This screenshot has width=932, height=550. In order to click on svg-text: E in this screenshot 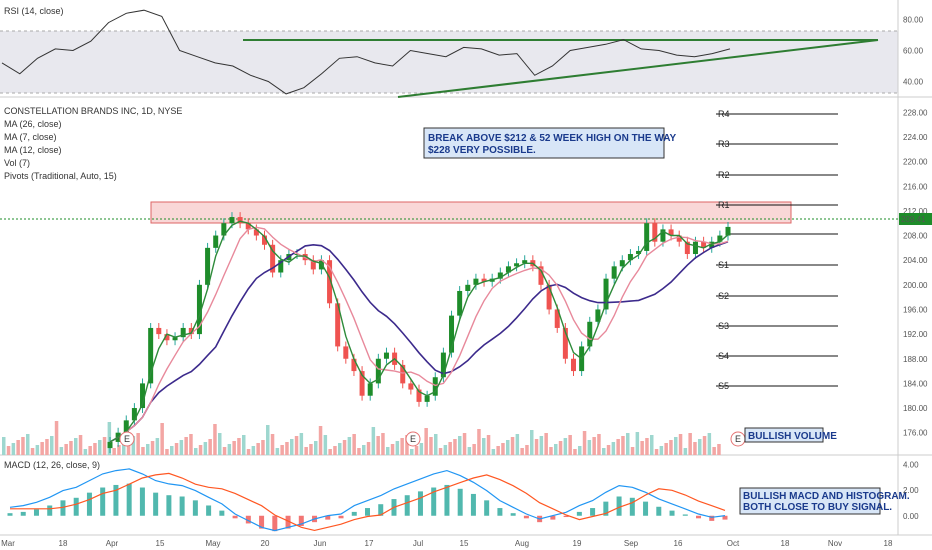, I will do `click(413, 439)`.